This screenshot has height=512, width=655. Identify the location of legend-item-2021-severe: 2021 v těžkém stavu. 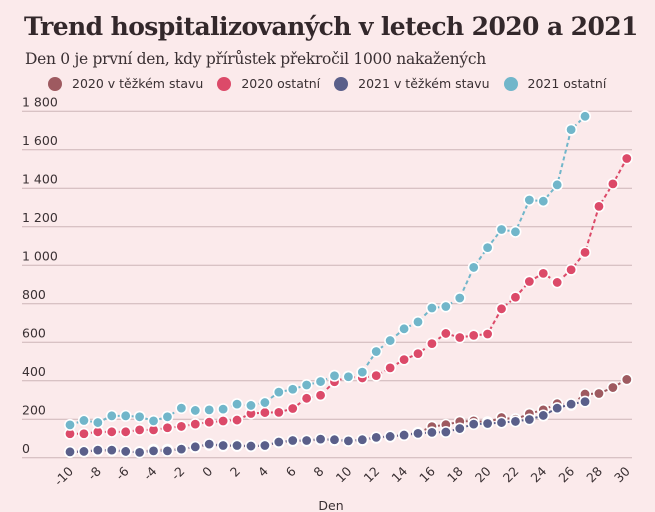
(412, 83).